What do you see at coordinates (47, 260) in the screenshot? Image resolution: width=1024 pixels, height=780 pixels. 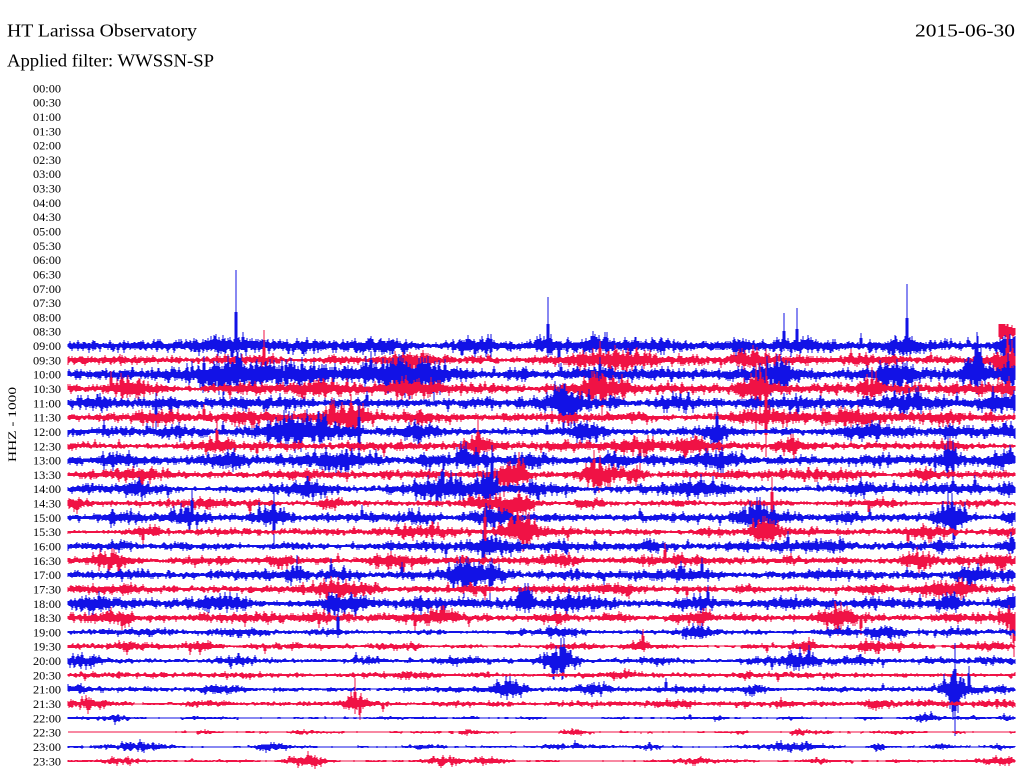 I see `svg-text: 06:00` at bounding box center [47, 260].